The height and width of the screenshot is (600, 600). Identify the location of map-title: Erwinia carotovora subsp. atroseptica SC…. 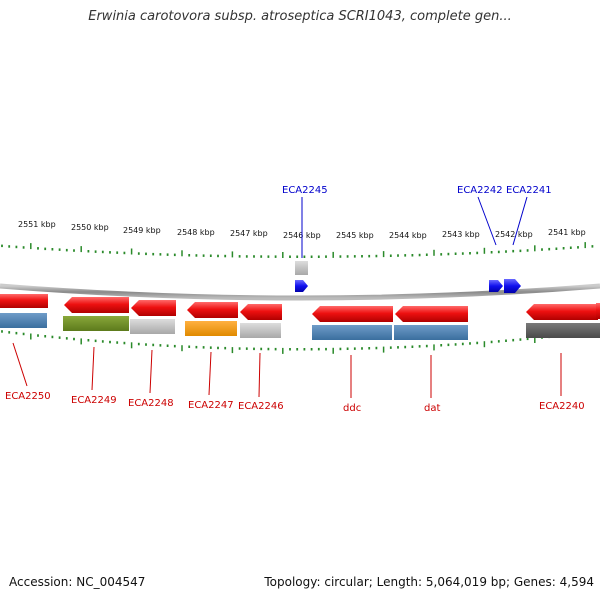
(300, 16).